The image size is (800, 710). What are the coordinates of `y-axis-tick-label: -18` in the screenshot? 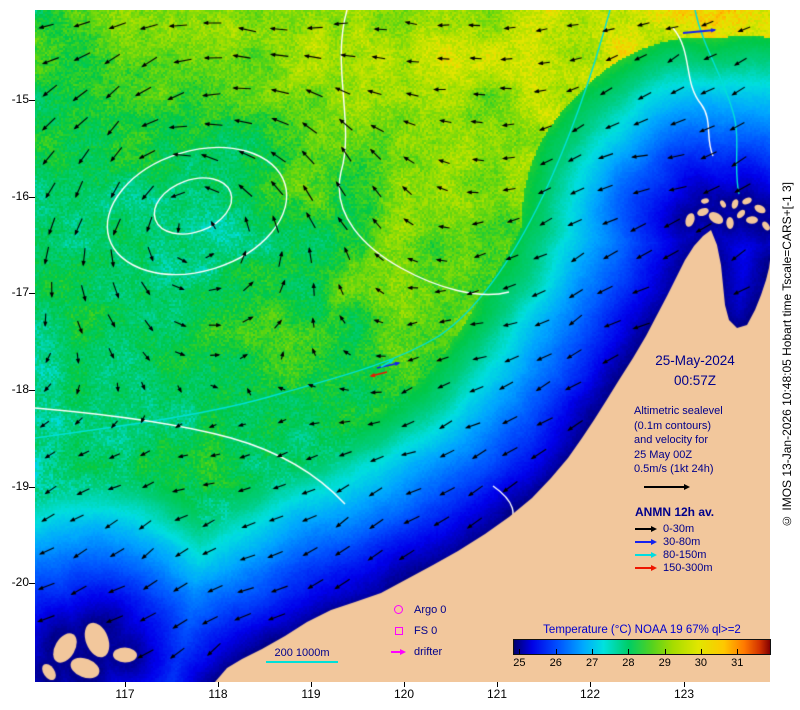 It's located at (20, 389).